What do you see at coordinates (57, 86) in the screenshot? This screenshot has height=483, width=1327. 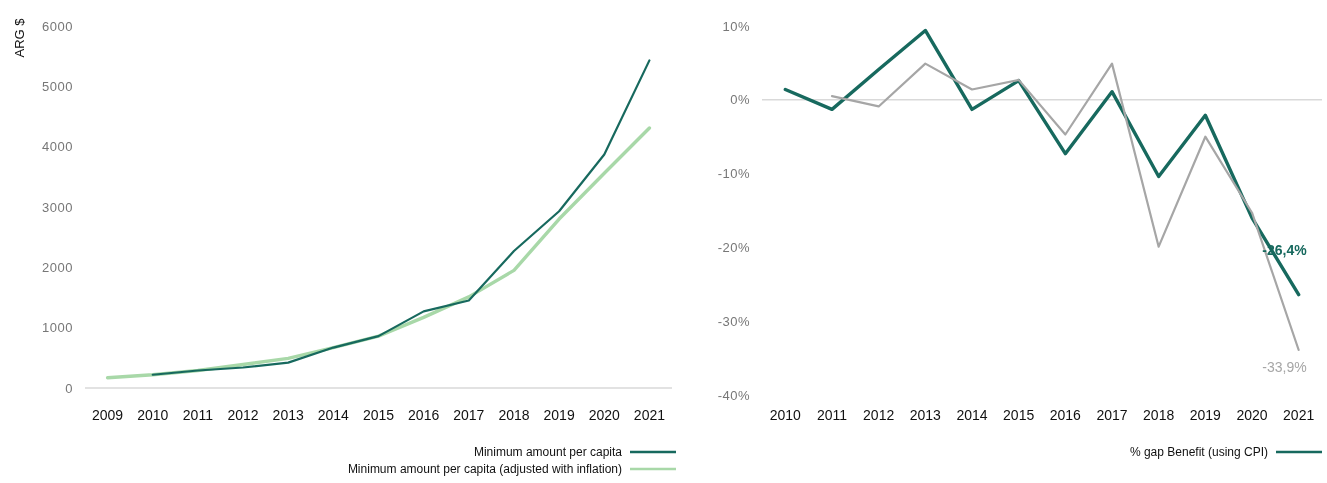 I see `y-tick-label: 5000` at bounding box center [57, 86].